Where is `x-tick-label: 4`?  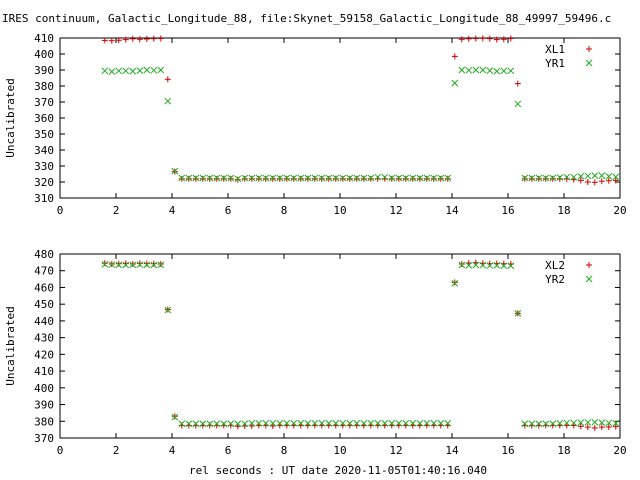 x-tick-label: 4 is located at coordinates (172, 210).